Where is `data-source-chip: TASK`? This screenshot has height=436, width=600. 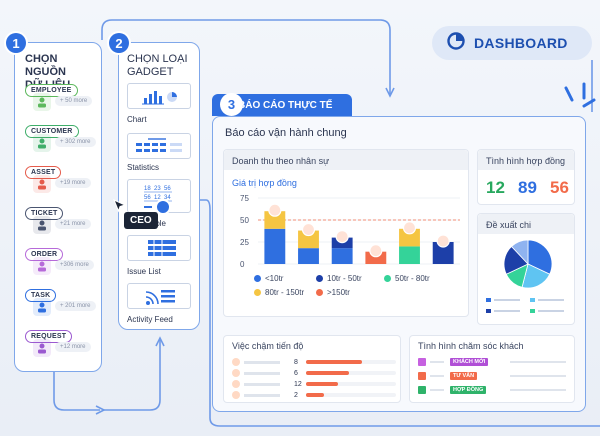
data-source-chip: TASK is located at coordinates (41, 295).